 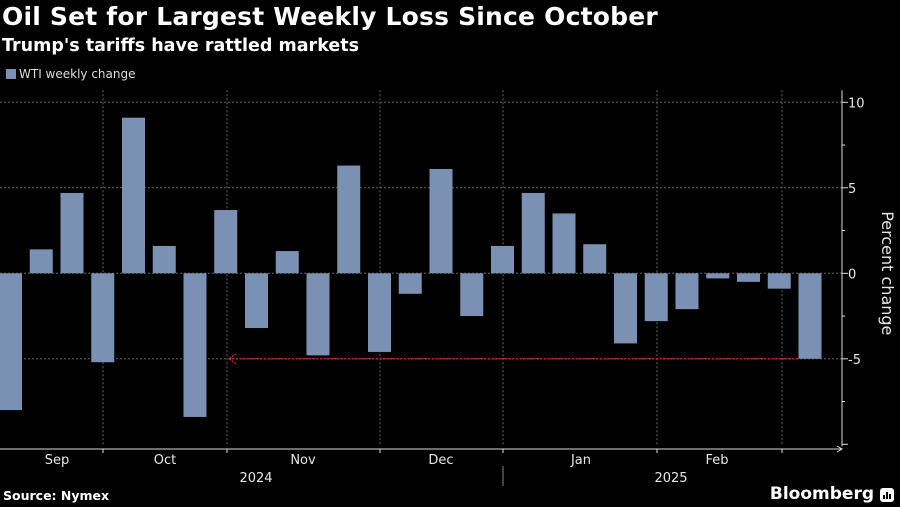 I want to click on bloomberg-logo: Bloomberg, so click(x=821, y=494).